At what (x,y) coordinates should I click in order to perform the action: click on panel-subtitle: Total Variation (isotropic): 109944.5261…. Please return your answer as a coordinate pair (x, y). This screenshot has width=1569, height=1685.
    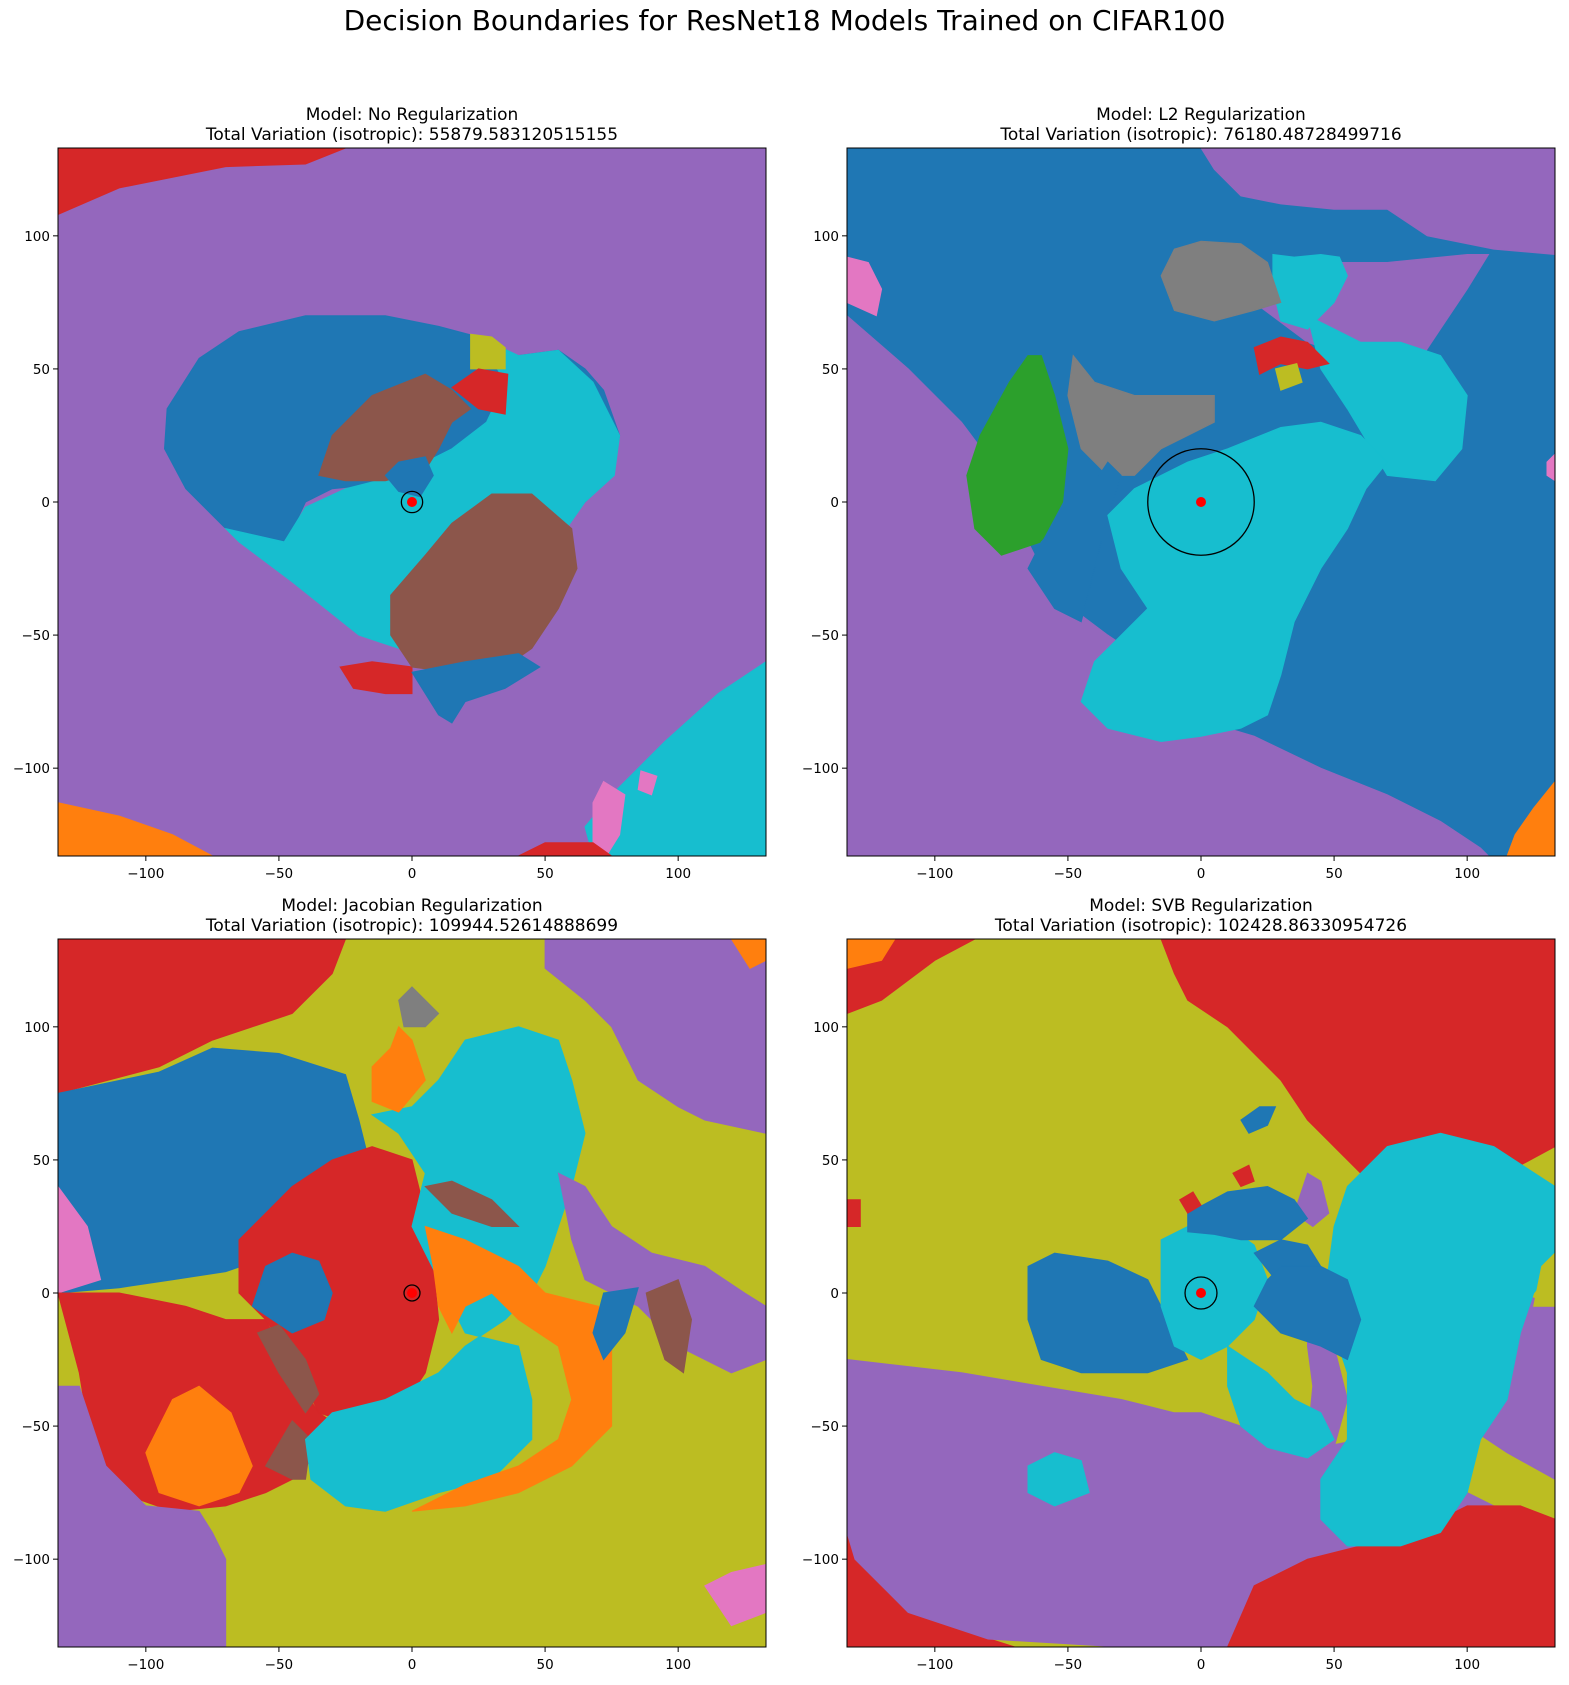
    Looking at the image, I should click on (411, 926).